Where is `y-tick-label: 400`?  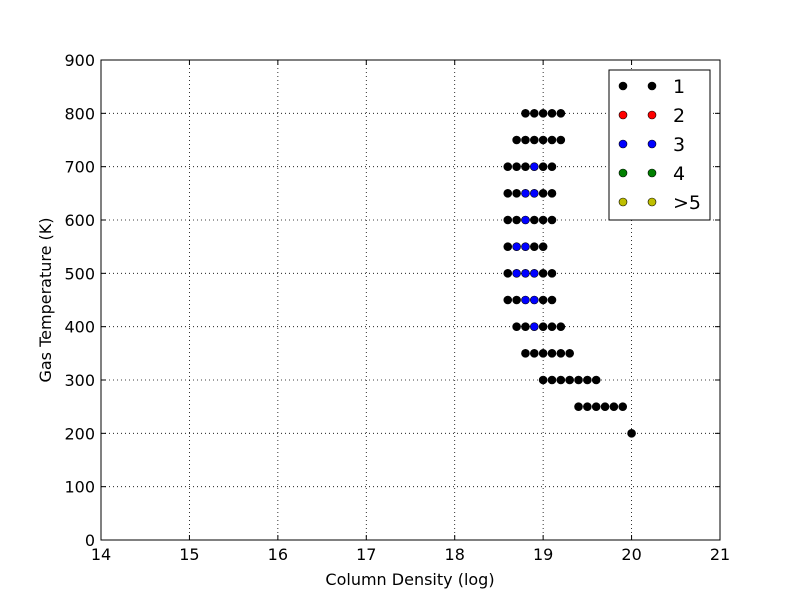
y-tick-label: 400 is located at coordinates (79, 327).